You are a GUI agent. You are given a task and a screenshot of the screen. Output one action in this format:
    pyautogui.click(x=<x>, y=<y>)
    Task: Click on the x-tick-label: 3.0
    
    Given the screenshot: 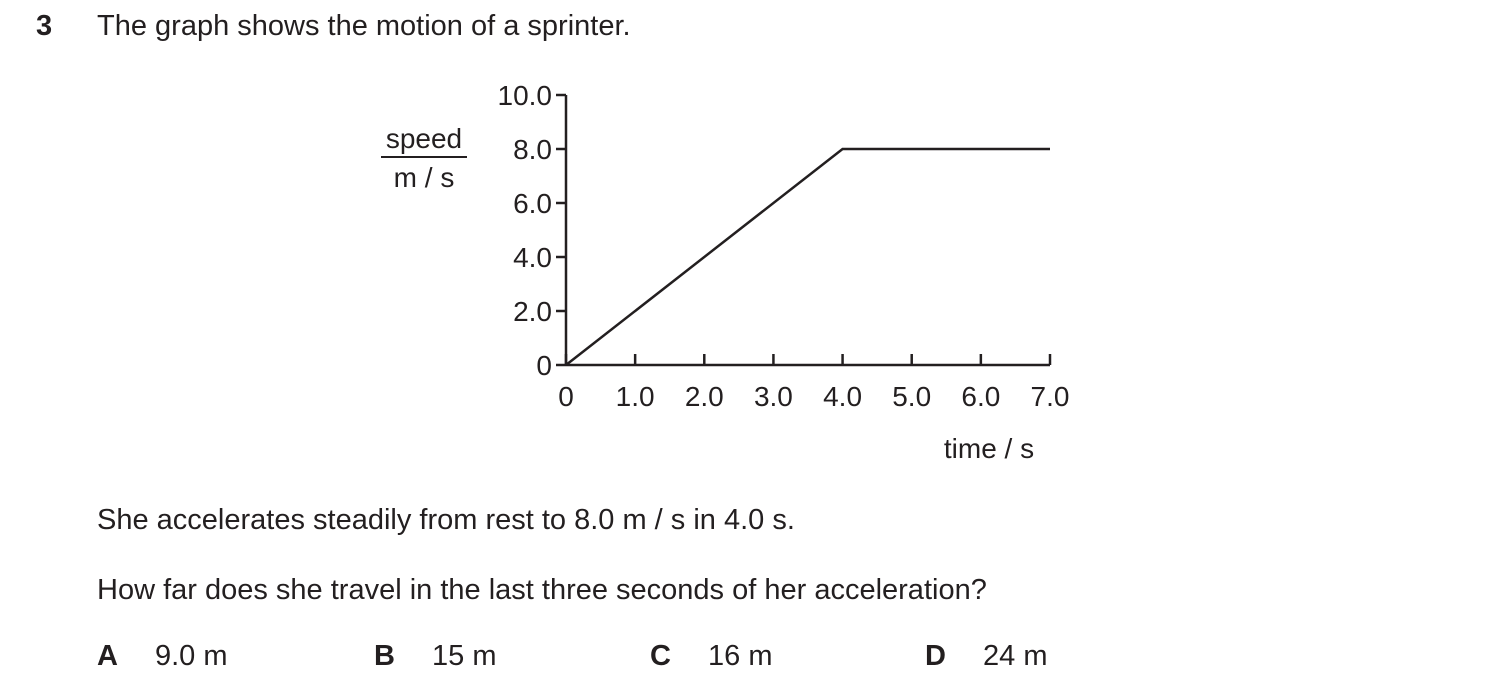 What is the action you would take?
    pyautogui.click(x=773, y=396)
    